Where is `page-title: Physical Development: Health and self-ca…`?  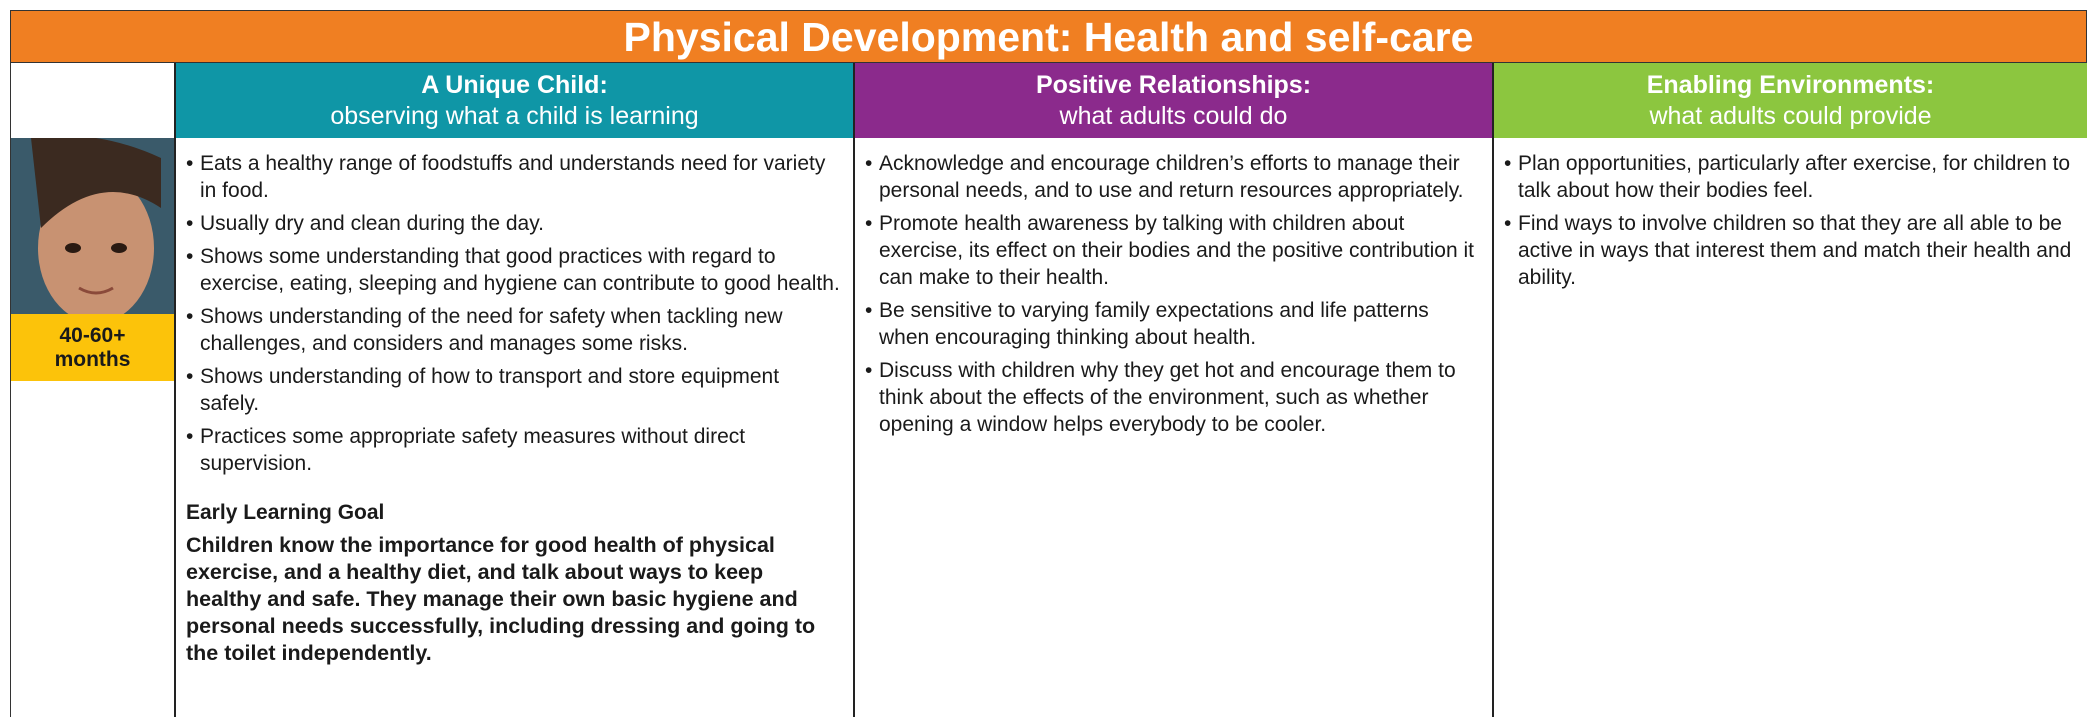 page-title: Physical Development: Health and self-ca… is located at coordinates (1048, 36).